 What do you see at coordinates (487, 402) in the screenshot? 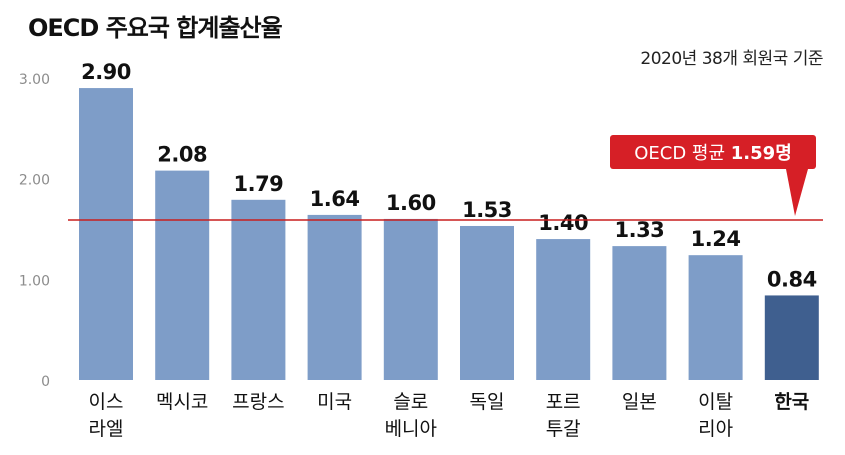
I see `x-tick-label: 독일` at bounding box center [487, 402].